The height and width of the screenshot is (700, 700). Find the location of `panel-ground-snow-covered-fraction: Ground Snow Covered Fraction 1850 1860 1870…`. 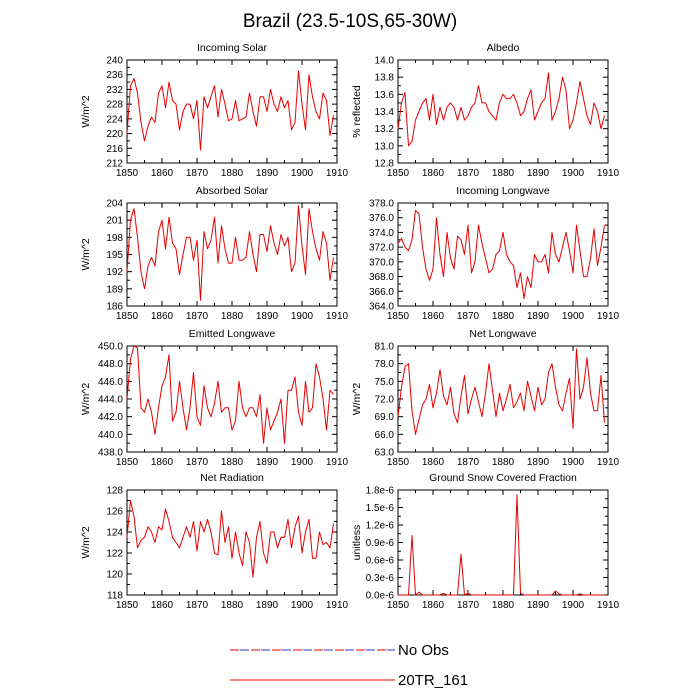

panel-ground-snow-covered-fraction: Ground Snow Covered Fraction 1850 1860 1870… is located at coordinates (485, 541).